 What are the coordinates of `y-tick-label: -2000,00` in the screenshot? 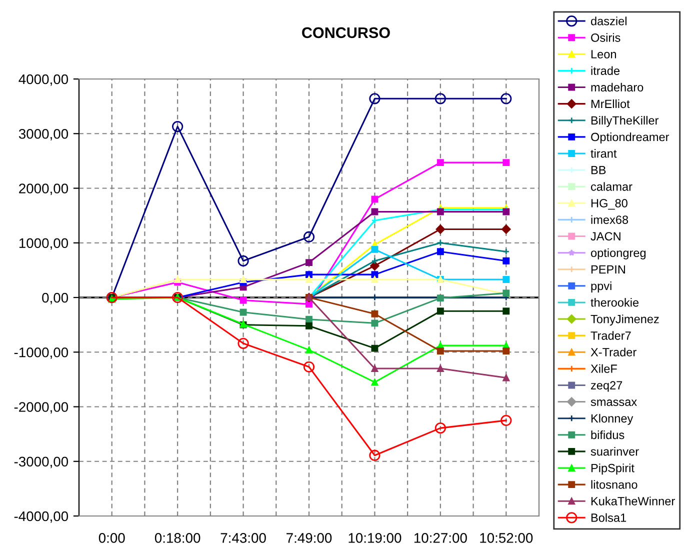 It's located at (41, 408).